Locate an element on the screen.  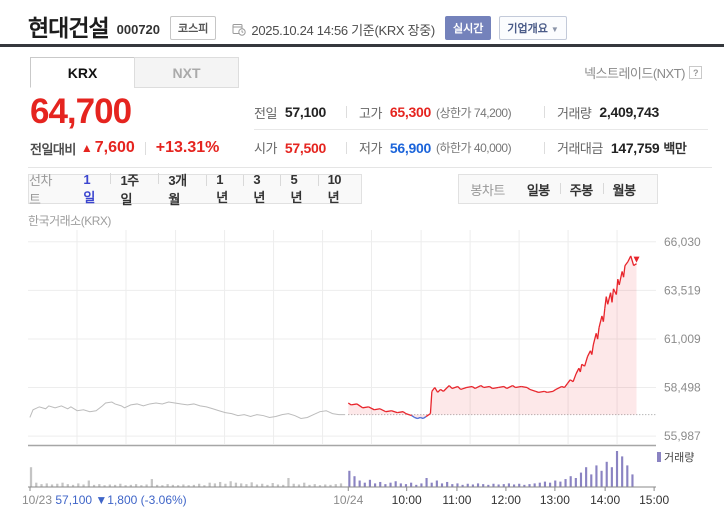
svg-text: 10/23 57,100 ▼1,800 (-3.06%) is located at coordinates (104, 500).